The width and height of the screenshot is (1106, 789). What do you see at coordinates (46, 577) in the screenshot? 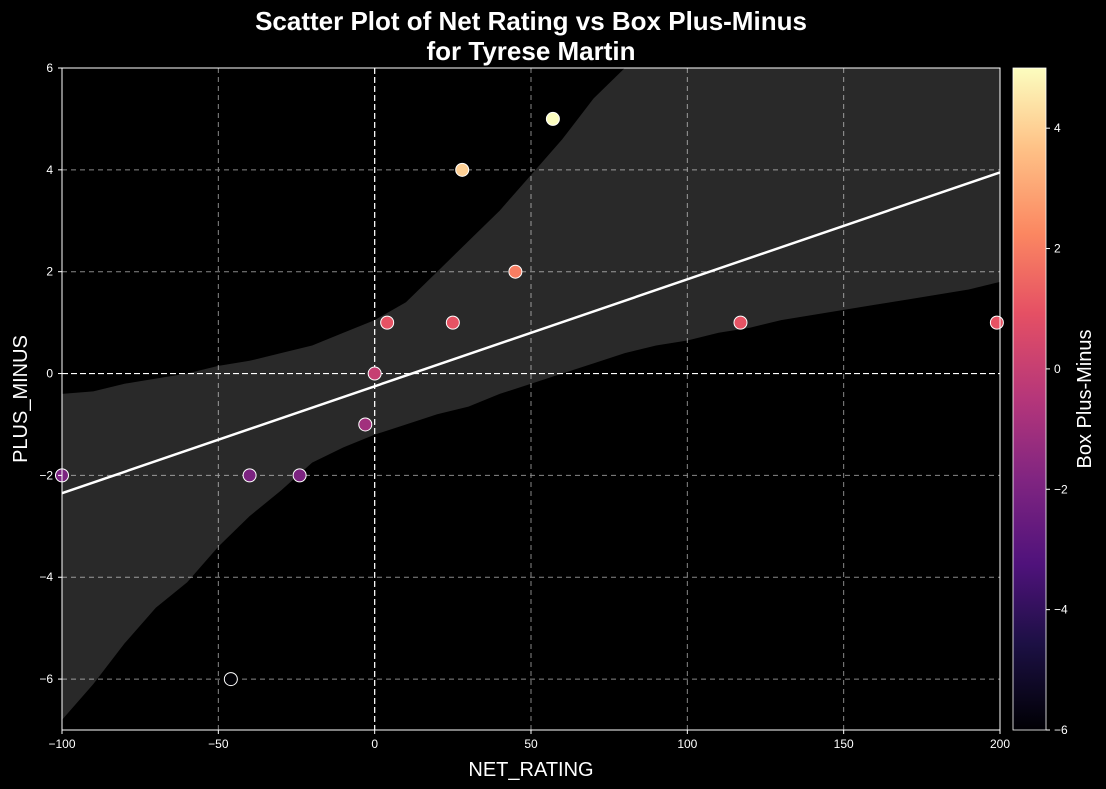
I see `y-tick-label: −4` at bounding box center [46, 577].